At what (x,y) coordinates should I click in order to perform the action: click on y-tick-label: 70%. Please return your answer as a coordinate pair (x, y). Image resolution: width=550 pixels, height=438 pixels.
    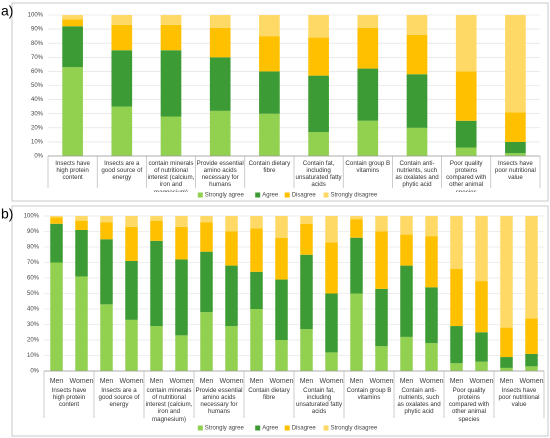
    Looking at the image, I should click on (33, 263).